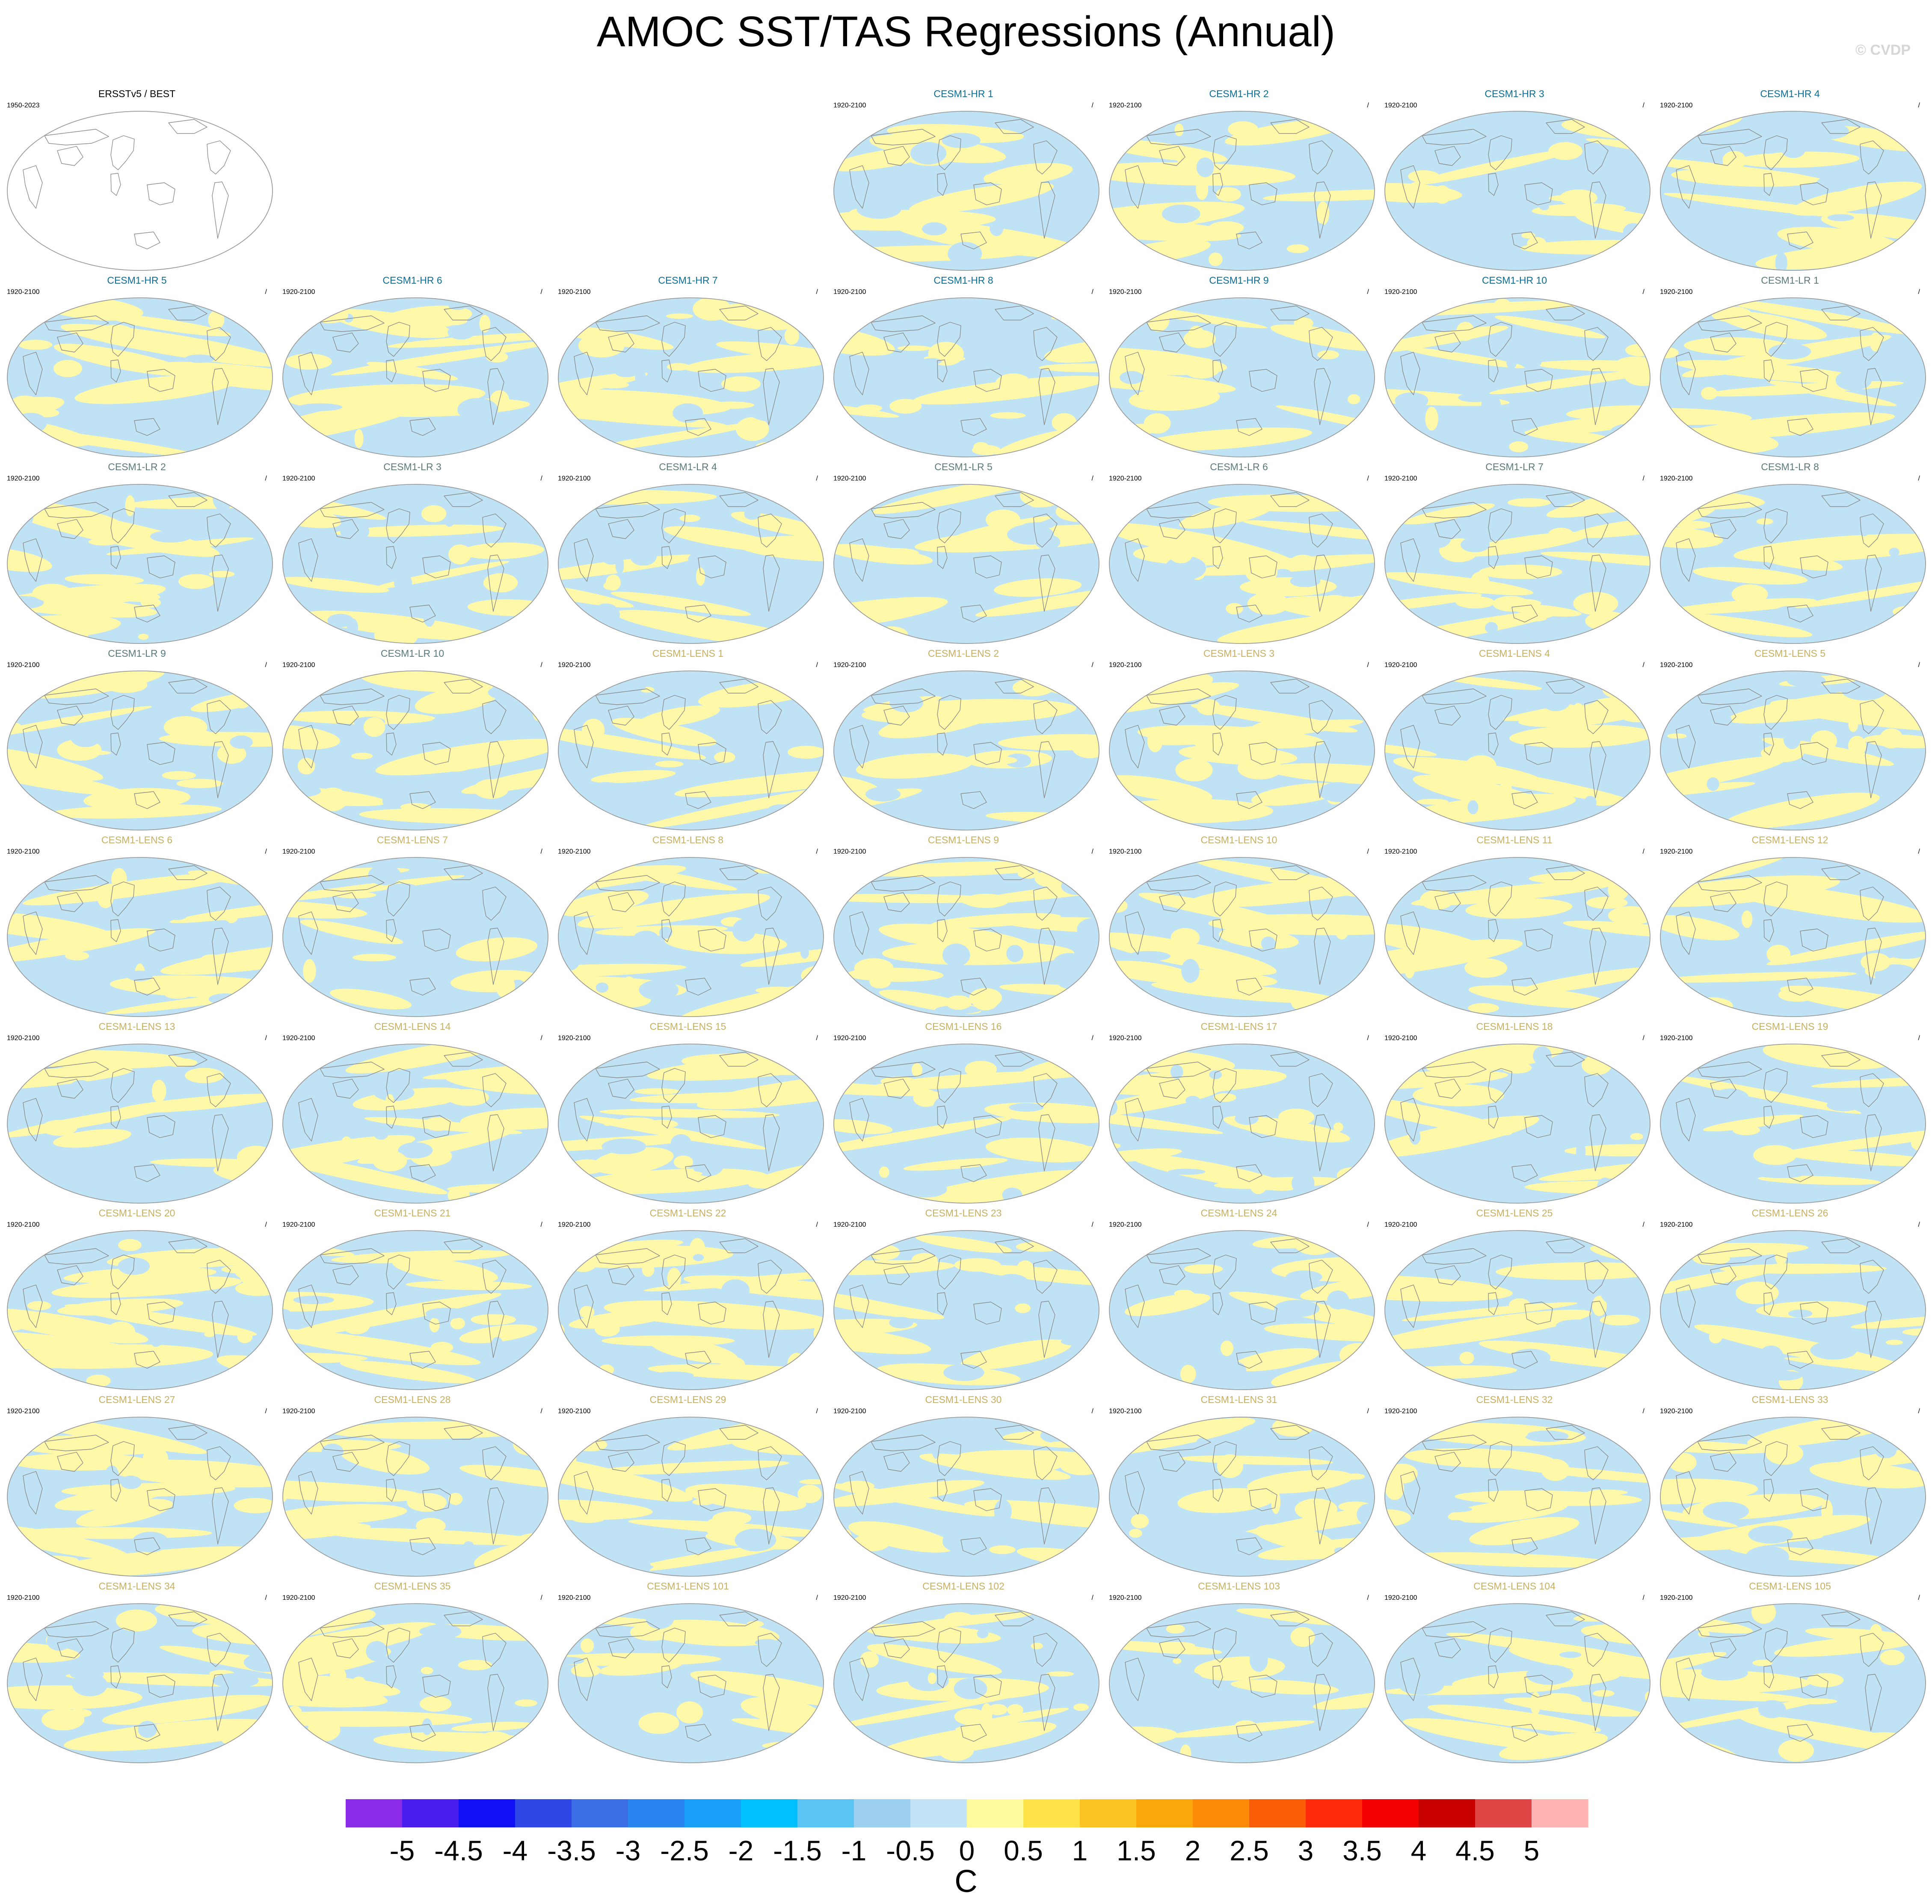 The height and width of the screenshot is (1904, 1932). Describe the element at coordinates (1239, 653) in the screenshot. I see `panel-title: CESM1-LENS 3` at that location.